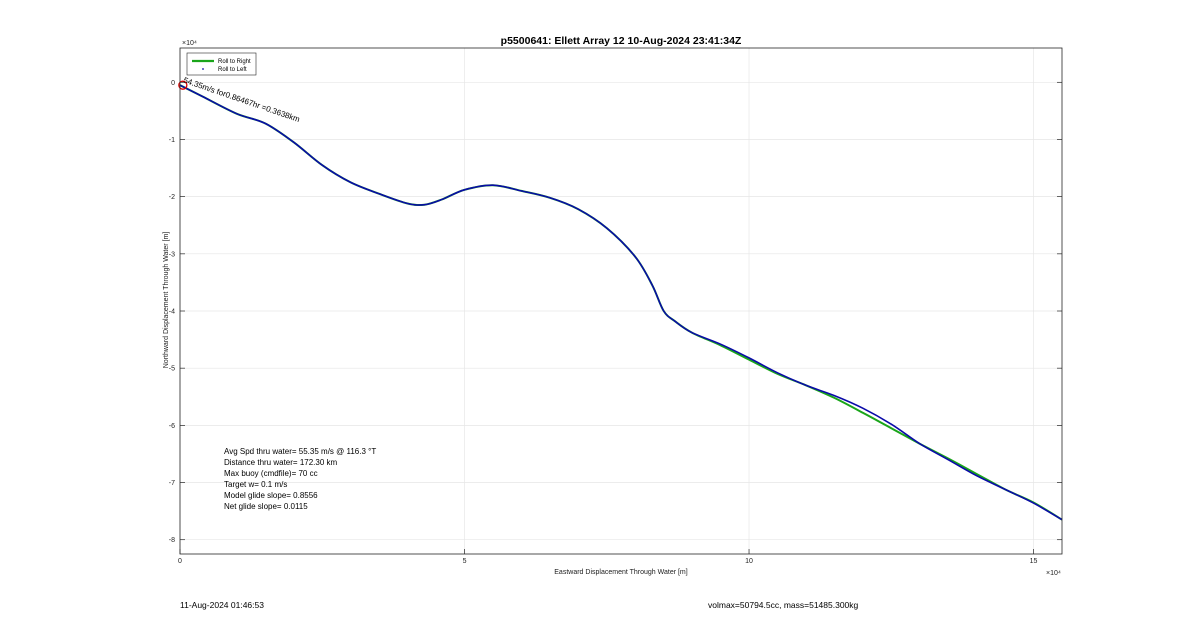 The height and width of the screenshot is (622, 1200). What do you see at coordinates (234, 62) in the screenshot?
I see `legend-label-roll-right: Roll to Right` at bounding box center [234, 62].